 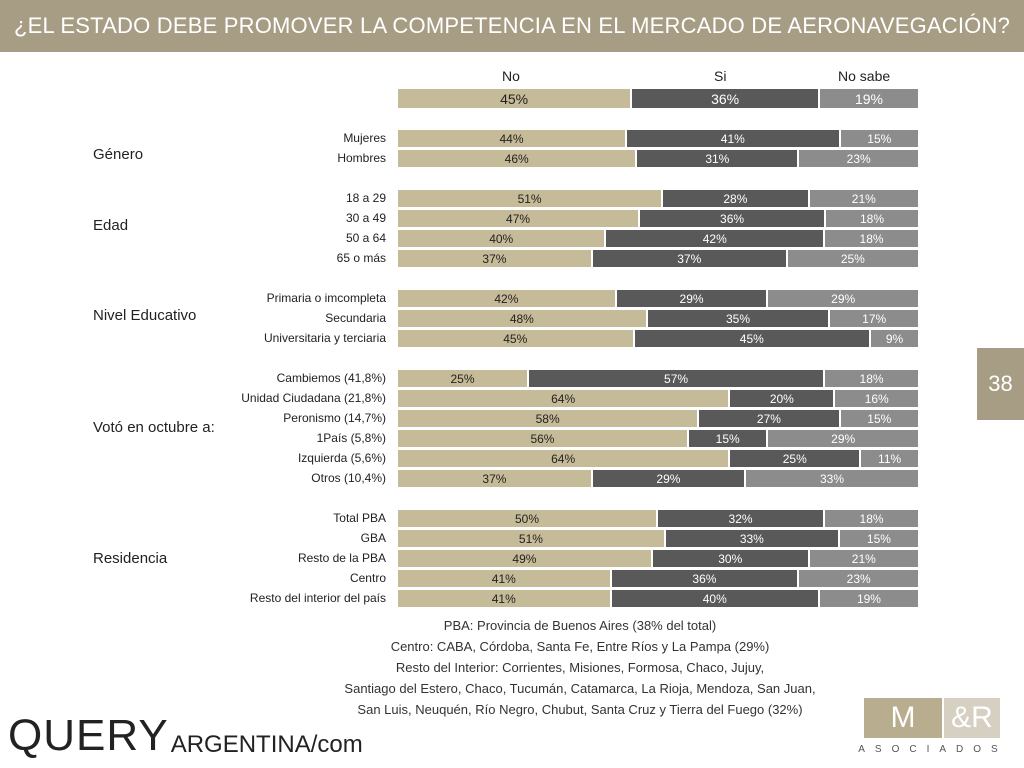 What do you see at coordinates (873, 318) in the screenshot?
I see `segment-no-sabe: 17%` at bounding box center [873, 318].